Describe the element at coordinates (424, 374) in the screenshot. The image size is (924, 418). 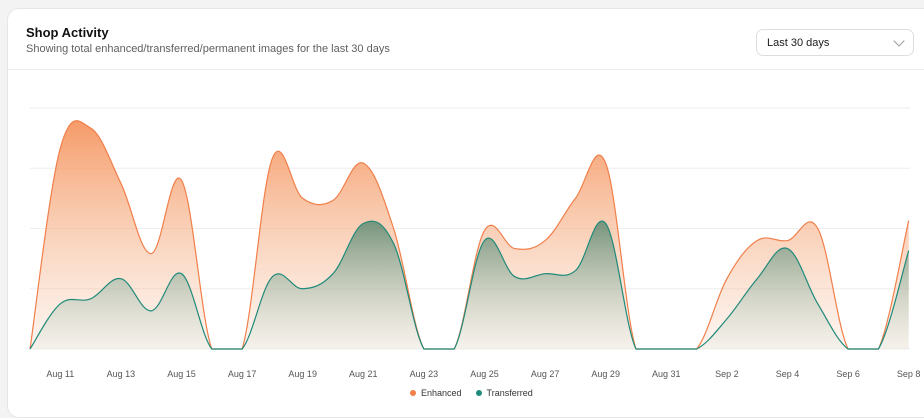
I see `x-tick-label: Aug 23` at that location.